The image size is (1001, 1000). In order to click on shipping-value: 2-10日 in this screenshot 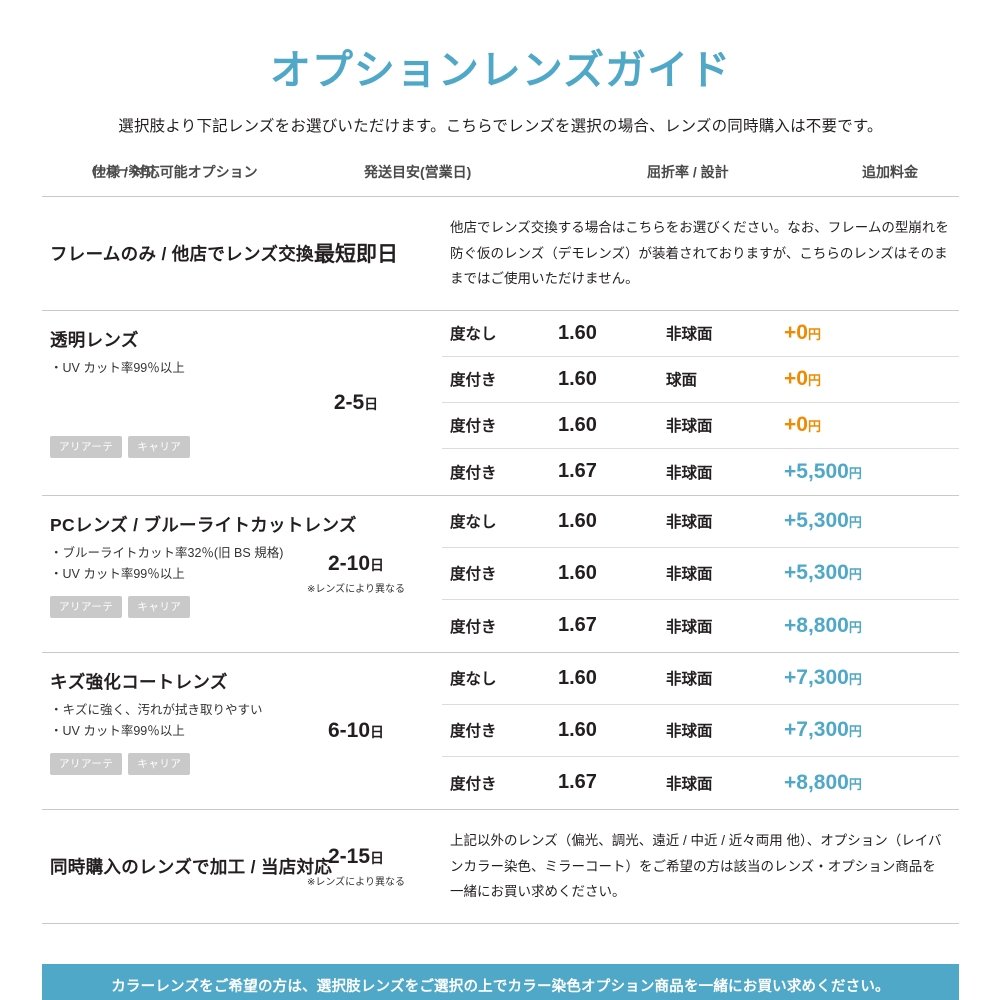, I will do `click(355, 564)`.